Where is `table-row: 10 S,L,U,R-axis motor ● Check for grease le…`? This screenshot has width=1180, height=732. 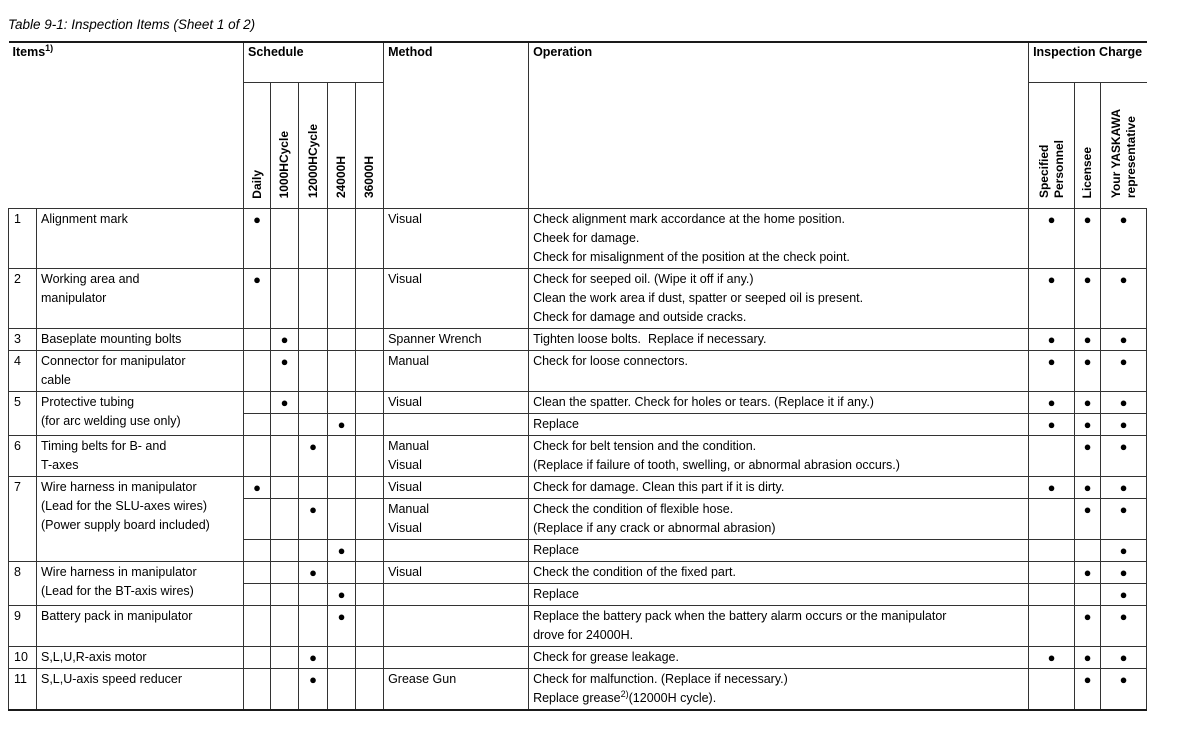 table-row: 10 S,L,U,R-axis motor ● Check for grease le… is located at coordinates (578, 657).